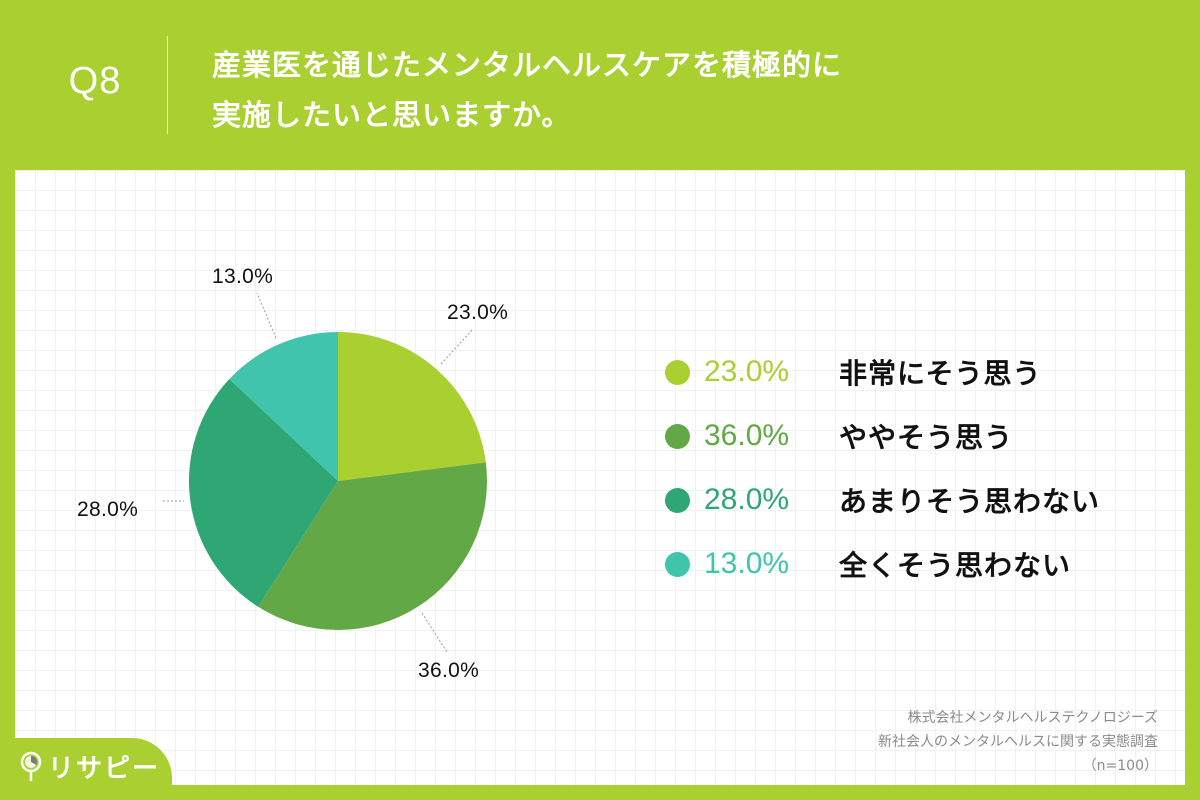 This screenshot has width=1200, height=800. I want to click on legend-percent: 13.0%, so click(747, 563).